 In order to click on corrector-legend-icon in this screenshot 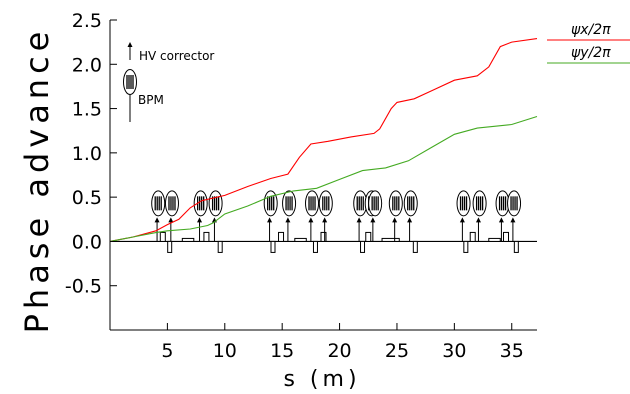, I will do `click(130, 51)`.